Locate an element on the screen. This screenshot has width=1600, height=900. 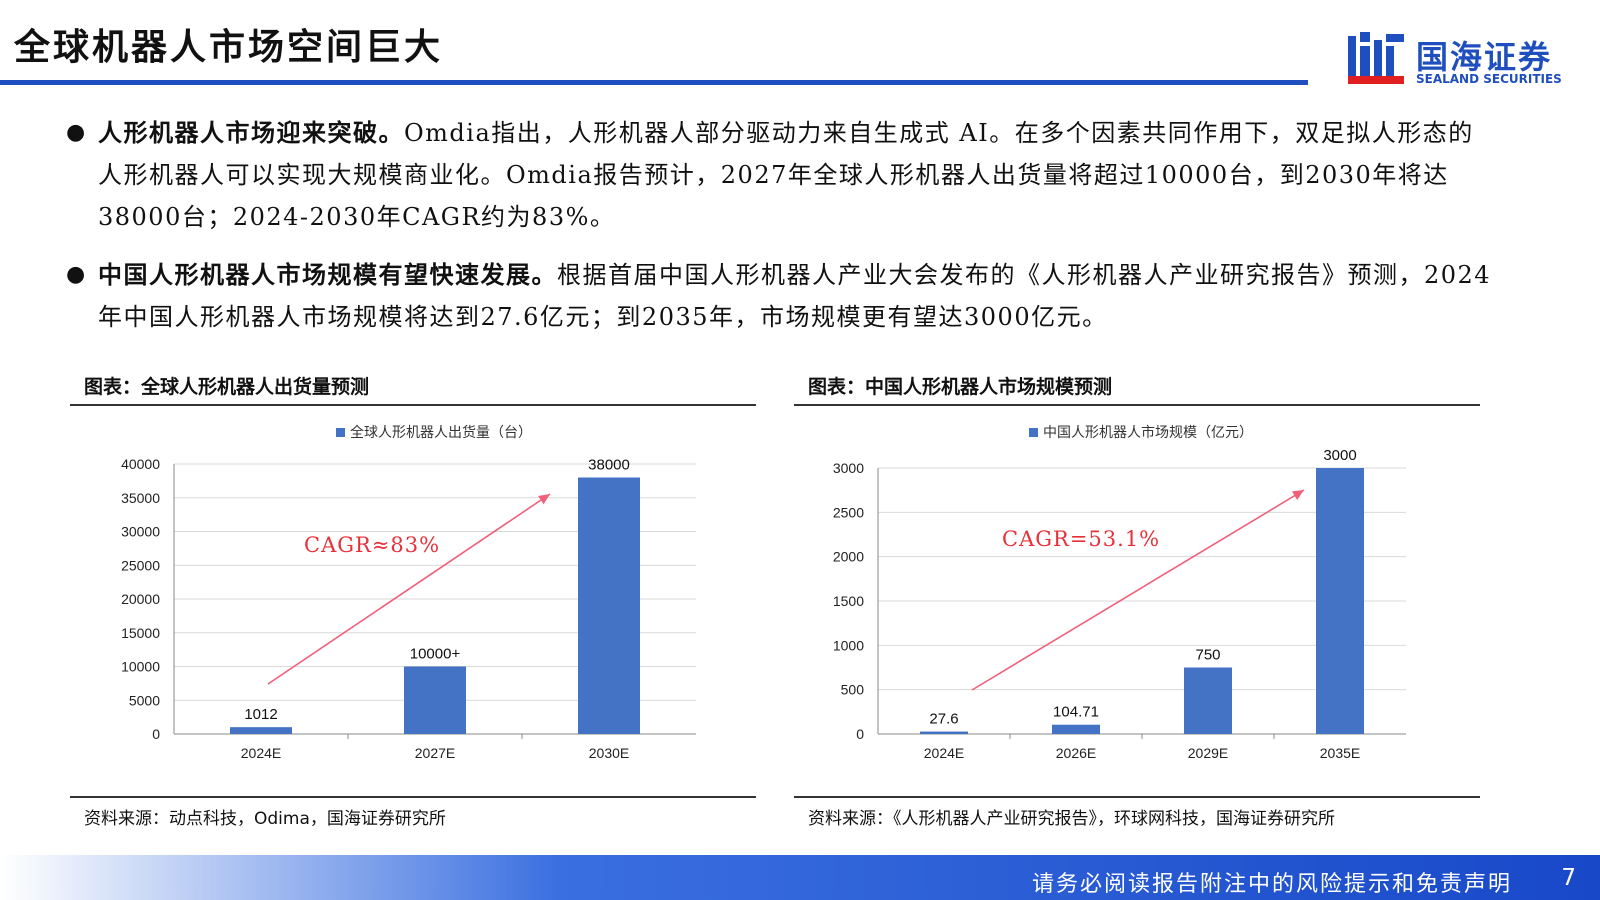
data-label: 750 is located at coordinates (1207, 655).